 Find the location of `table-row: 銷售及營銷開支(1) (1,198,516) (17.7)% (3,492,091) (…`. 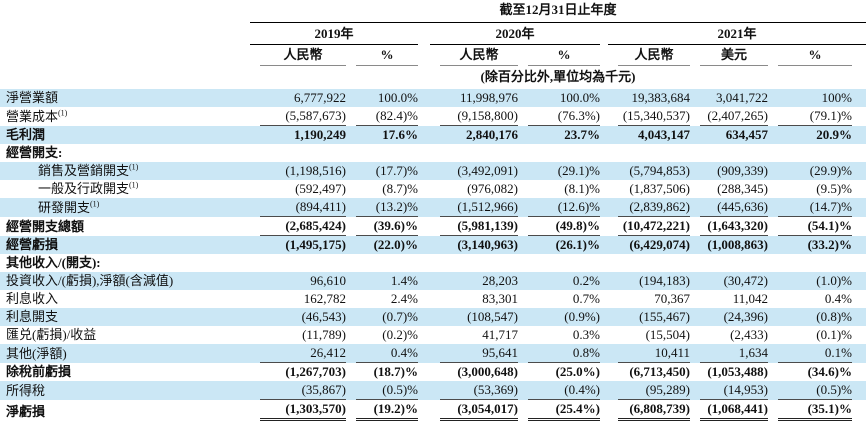

table-row: 銷售及營銷開支(1) (1,198,516) (17.7)% (3,492,091) (… is located at coordinates (433, 171).